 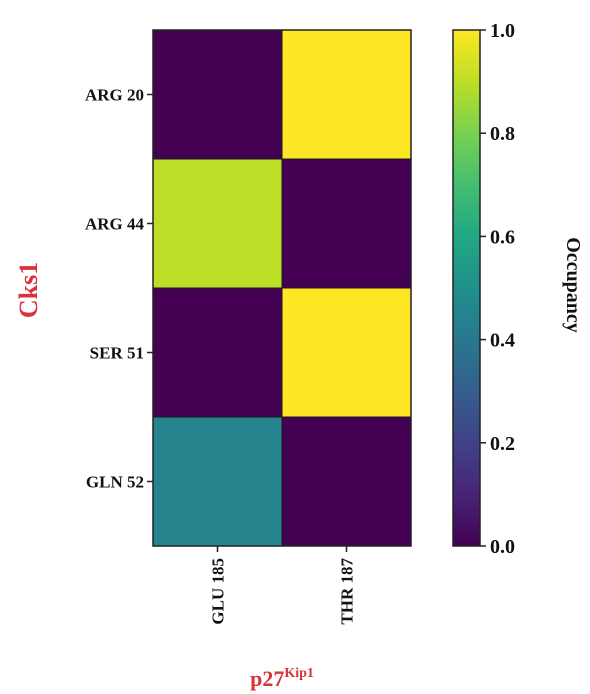 What do you see at coordinates (115, 224) in the screenshot?
I see `y-tick-label: ARG 44` at bounding box center [115, 224].